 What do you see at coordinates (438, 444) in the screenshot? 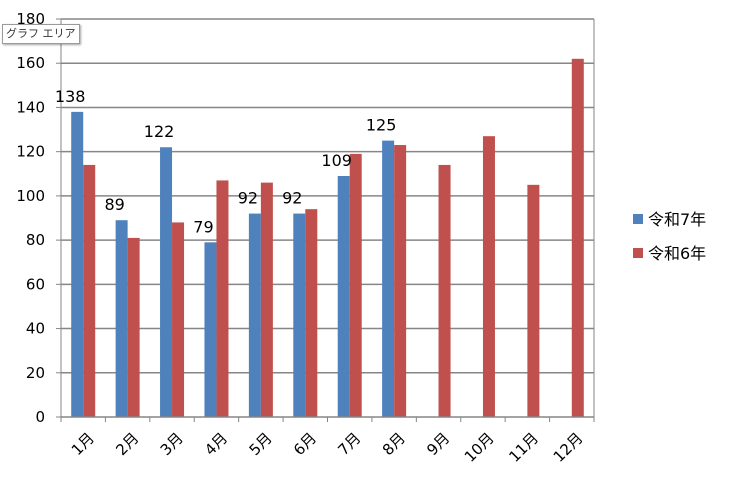
I see `x-tick-label: 9月` at bounding box center [438, 444].